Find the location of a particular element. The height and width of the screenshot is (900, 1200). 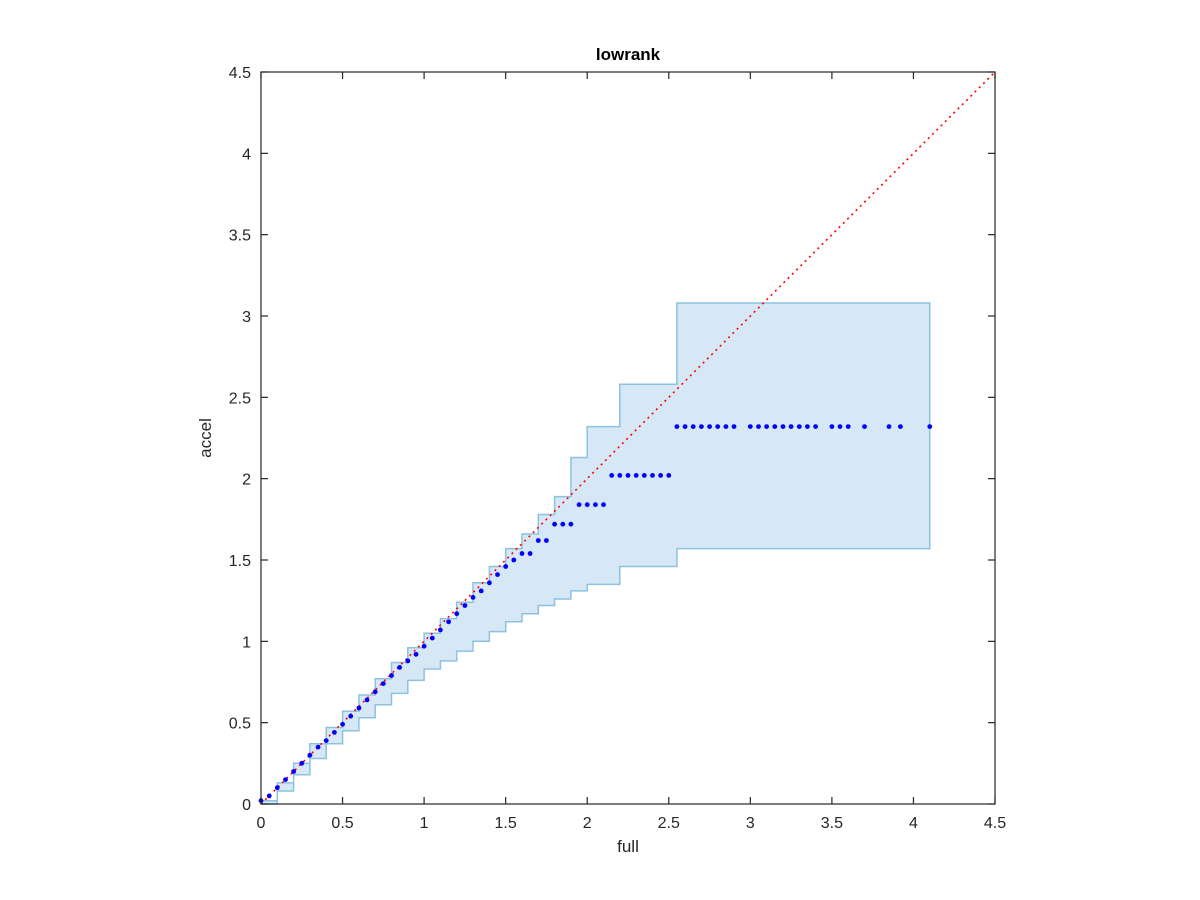

y-tick-label: 3.5 is located at coordinates (240, 236).